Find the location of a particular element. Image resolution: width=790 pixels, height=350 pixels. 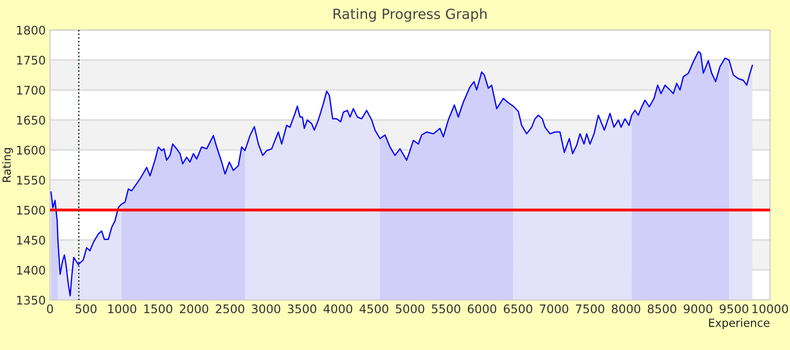

x-tick-label: 0 is located at coordinates (50, 309).